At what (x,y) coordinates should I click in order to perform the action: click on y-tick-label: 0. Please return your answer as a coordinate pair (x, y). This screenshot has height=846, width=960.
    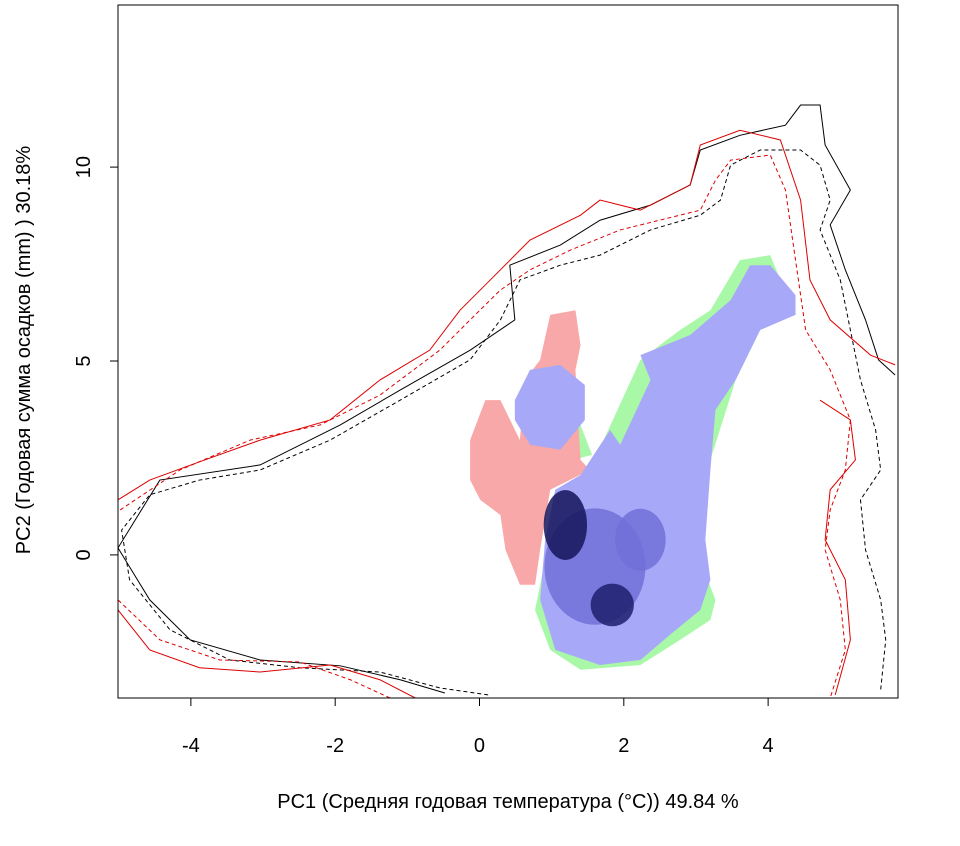
    Looking at the image, I should click on (84, 554).